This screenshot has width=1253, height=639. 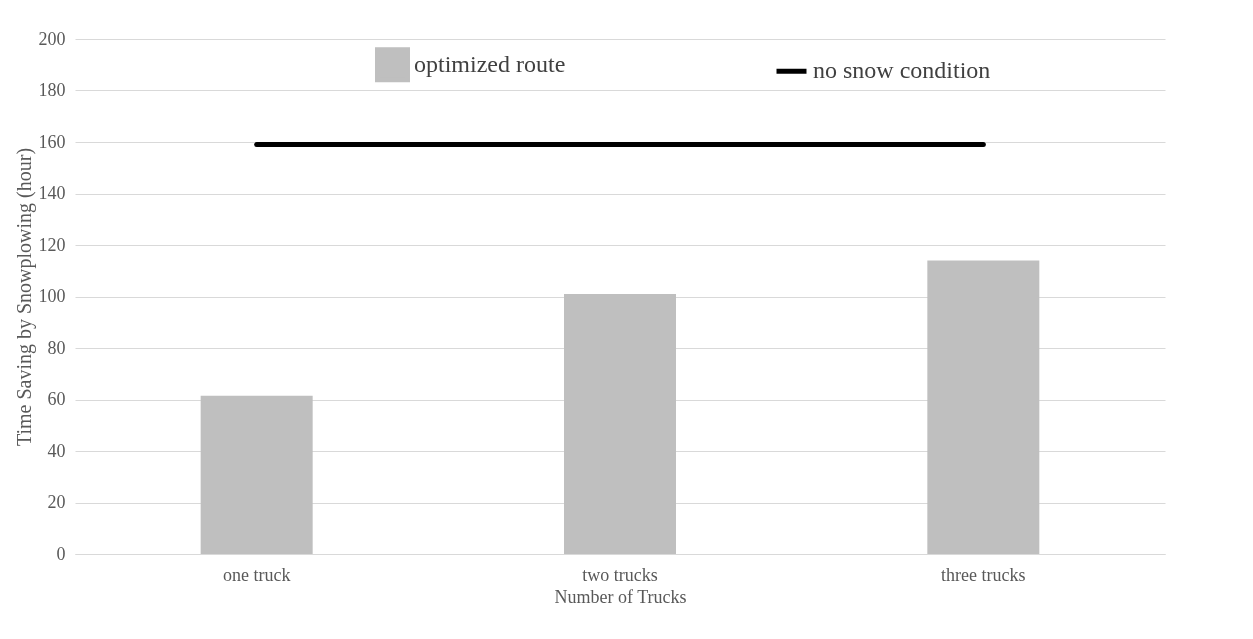 What do you see at coordinates (52, 38) in the screenshot?
I see `y-tick-label: 200` at bounding box center [52, 38].